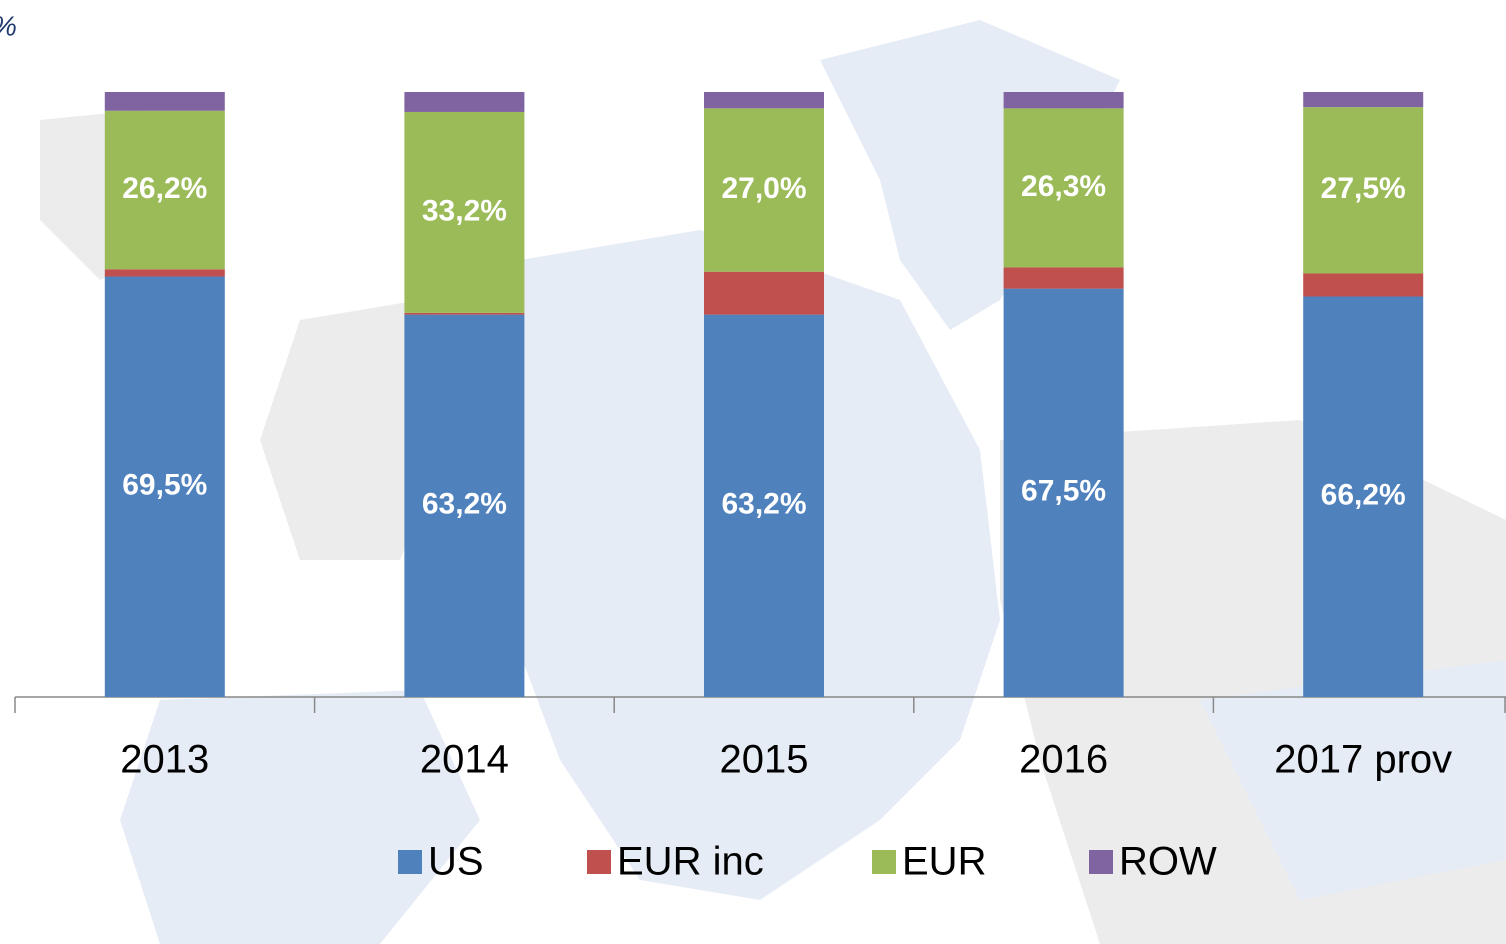  I want to click on legend-label: ROW, so click(1168, 862).